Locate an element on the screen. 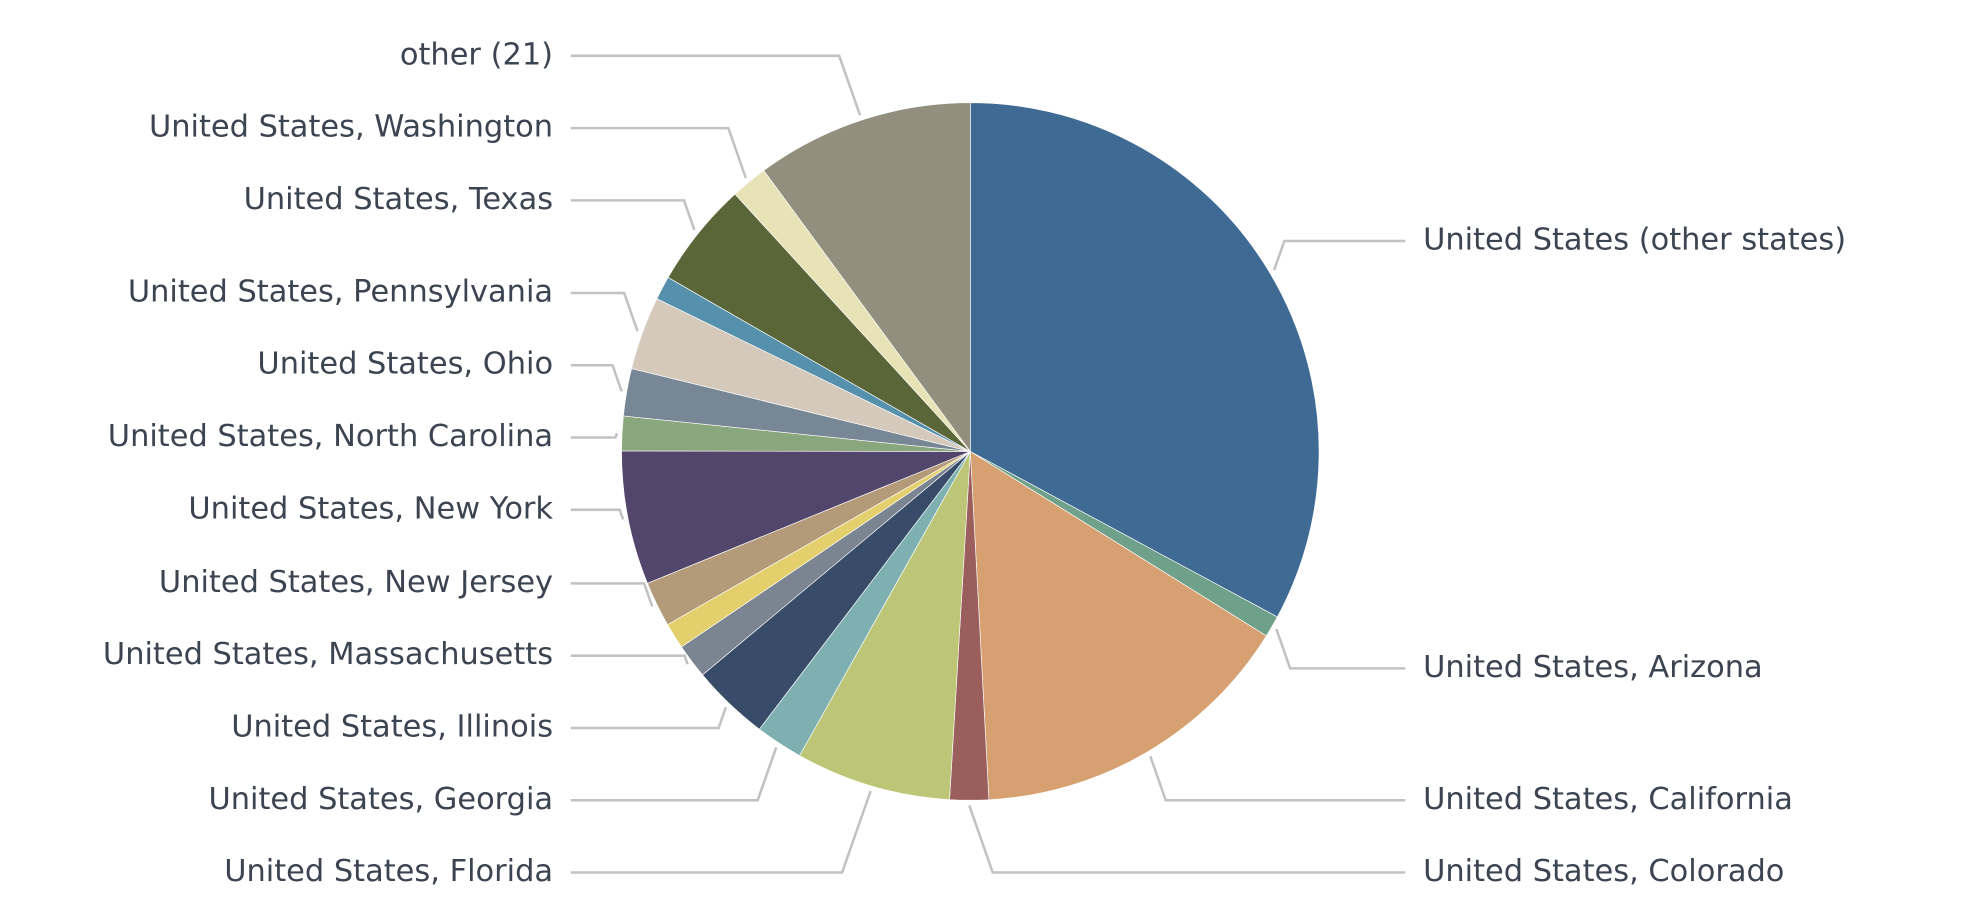 Image resolution: width=1966 pixels, height=922 pixels. slice-label: United States, North Carolina is located at coordinates (330, 436).